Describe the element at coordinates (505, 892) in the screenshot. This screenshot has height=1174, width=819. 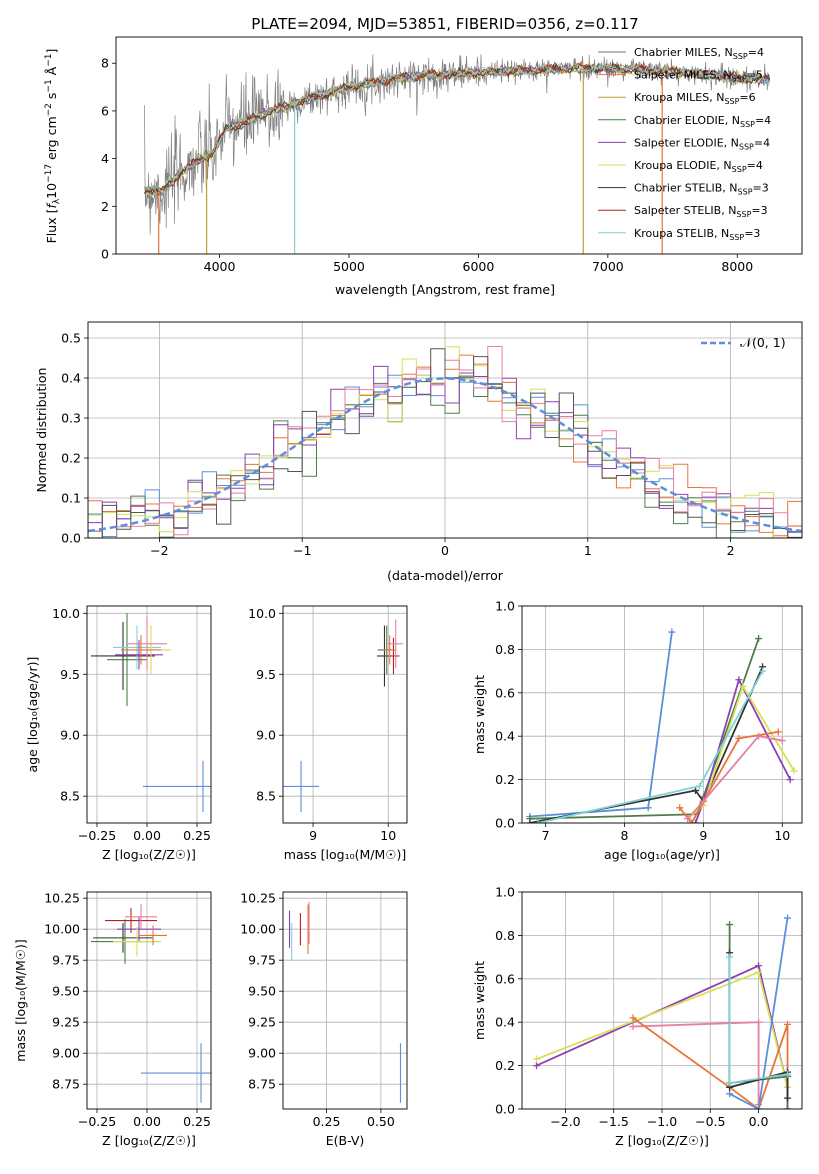
I see `y-tick-label: 1.0` at that location.